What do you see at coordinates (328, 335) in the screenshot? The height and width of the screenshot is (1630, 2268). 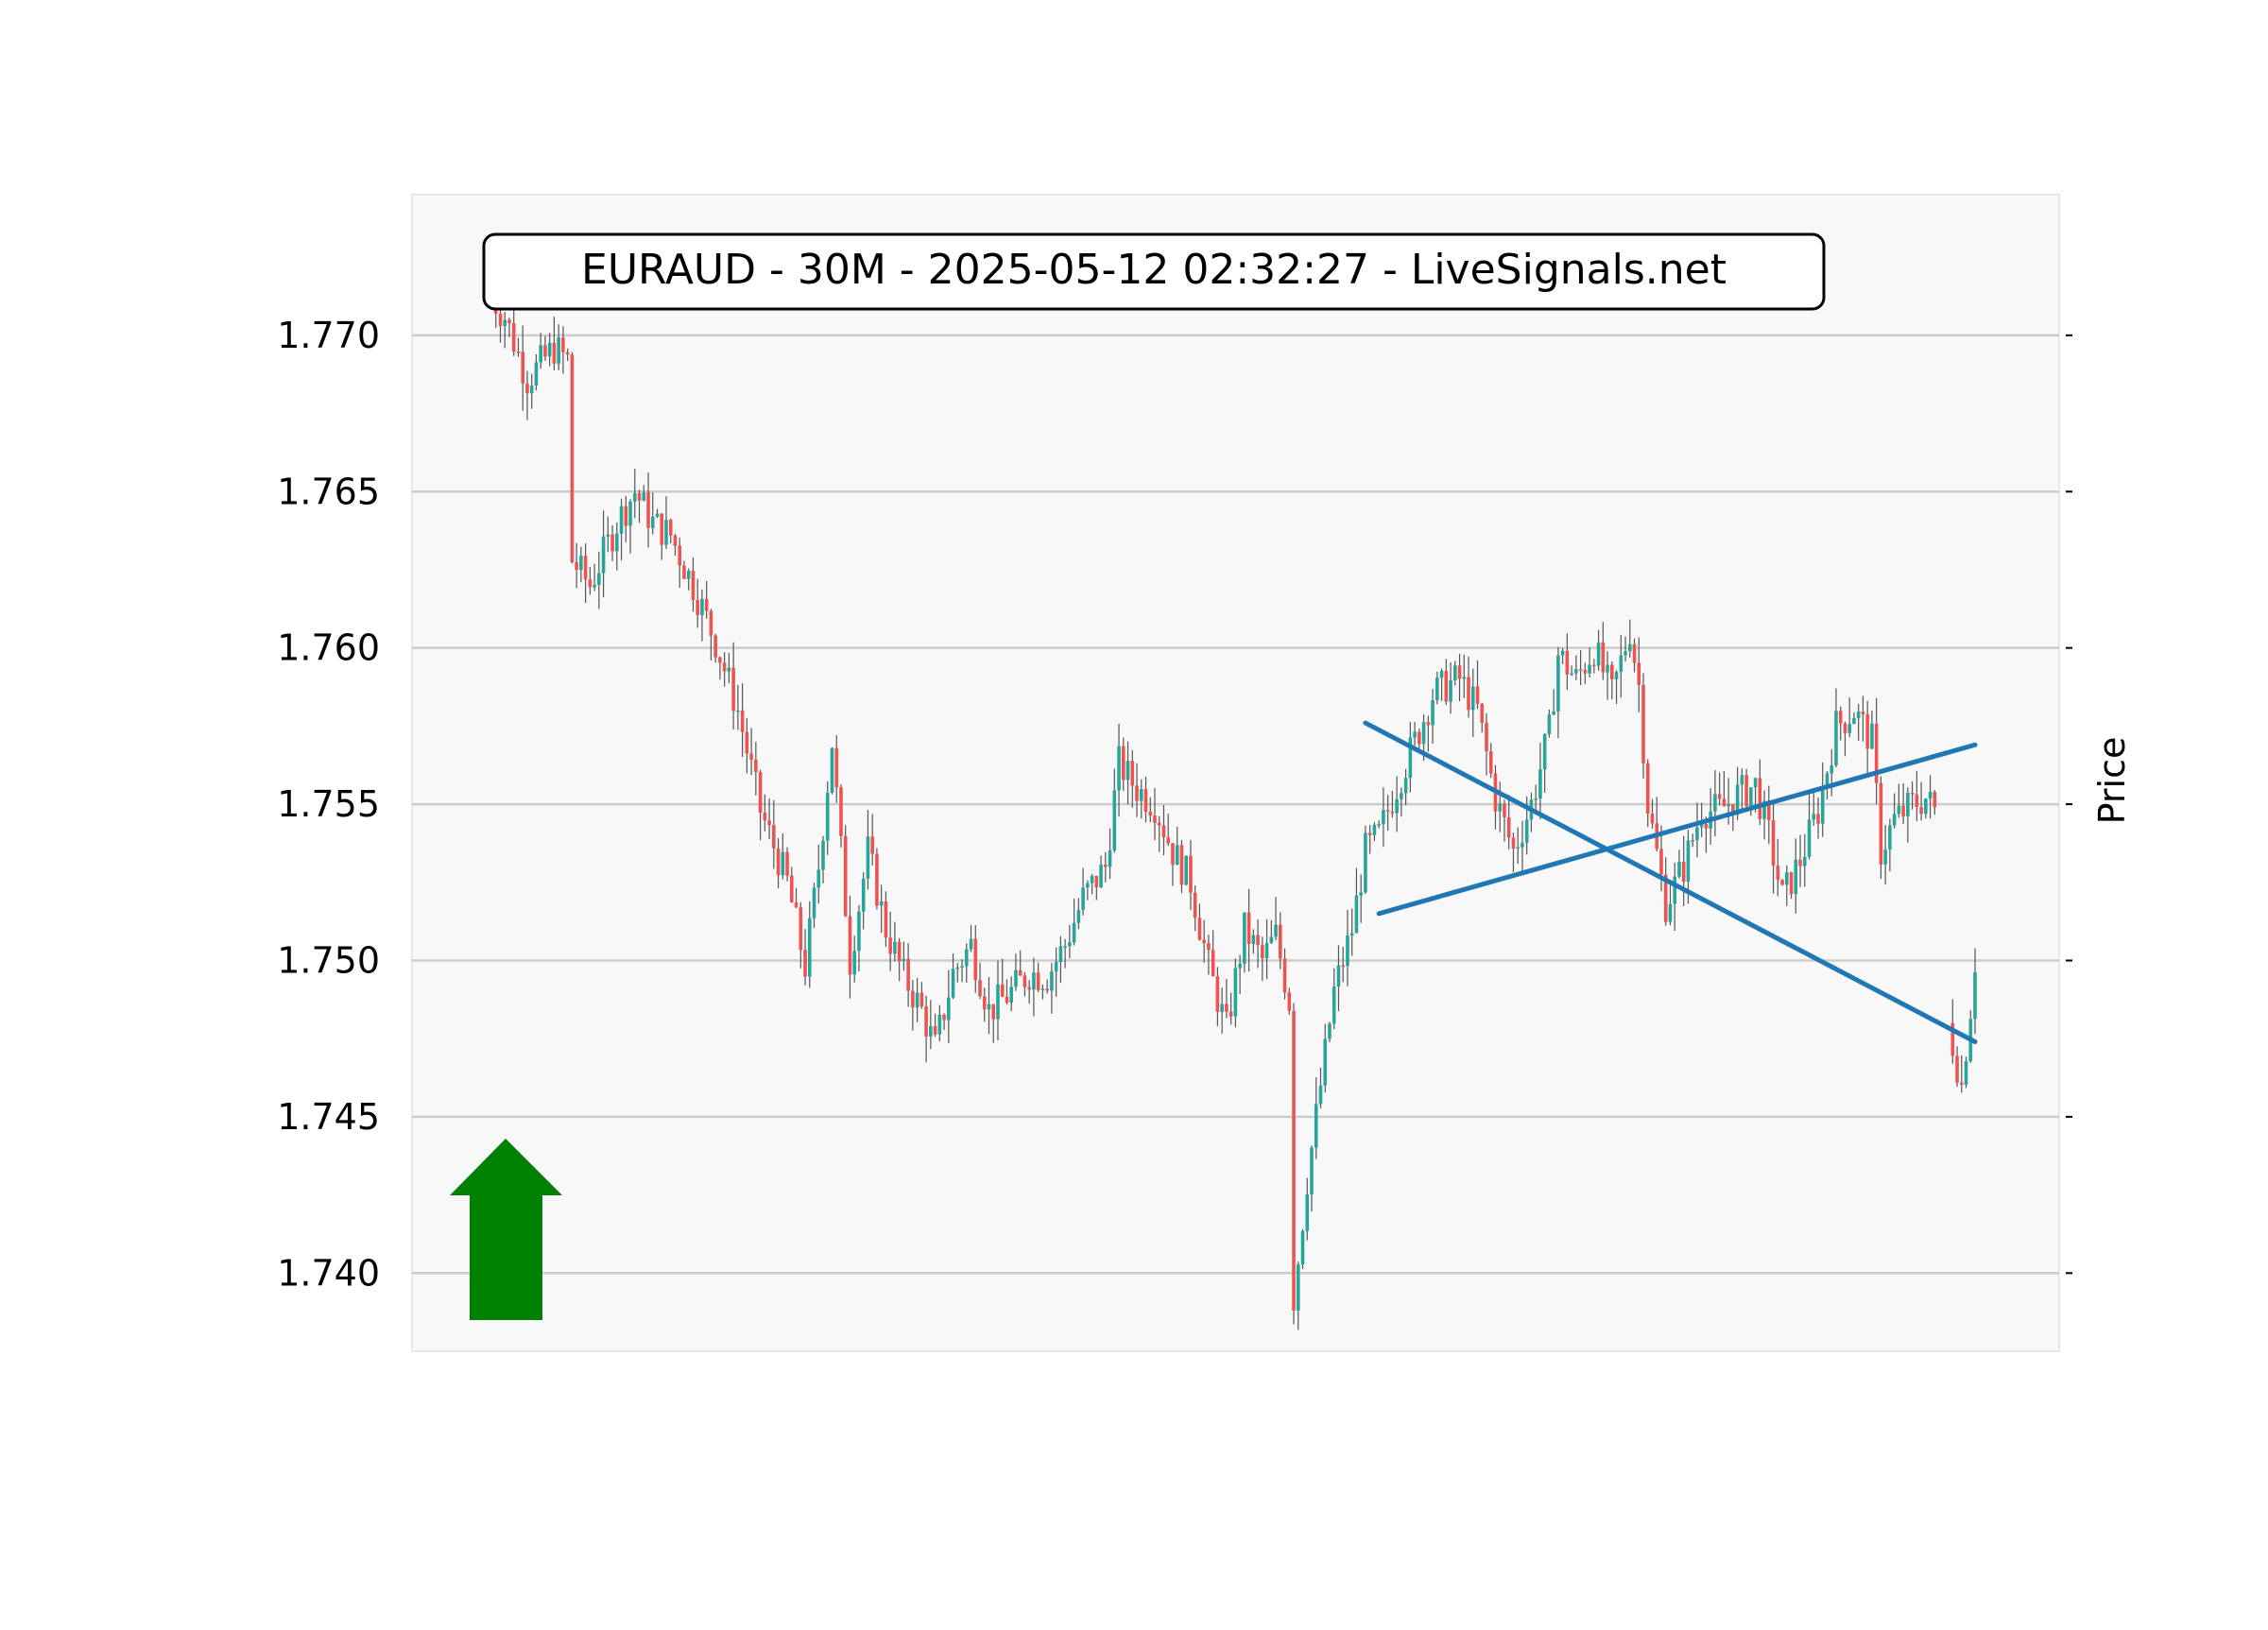 I see `y-tick-label: 1.770` at bounding box center [328, 335].